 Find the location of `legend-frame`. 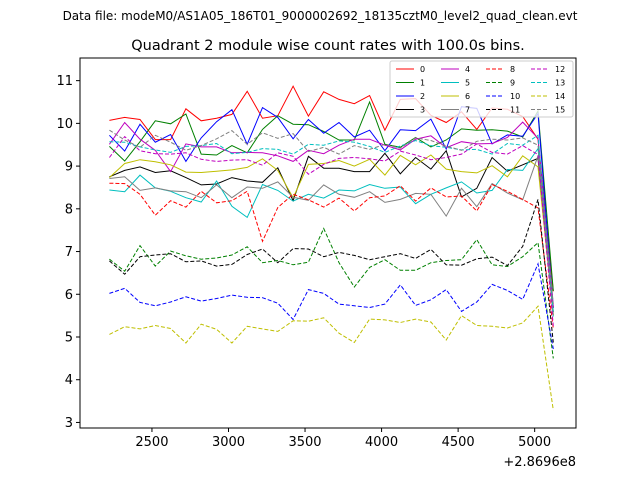

legend-frame is located at coordinates (481, 89).